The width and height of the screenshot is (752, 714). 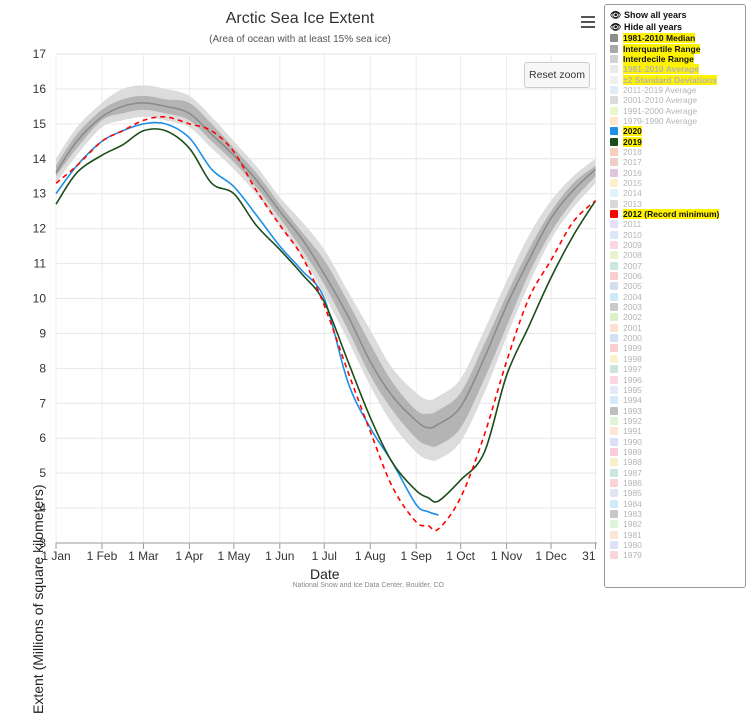 What do you see at coordinates (675, 90) in the screenshot?
I see `legend-item: 2011-2019 Average` at bounding box center [675, 90].